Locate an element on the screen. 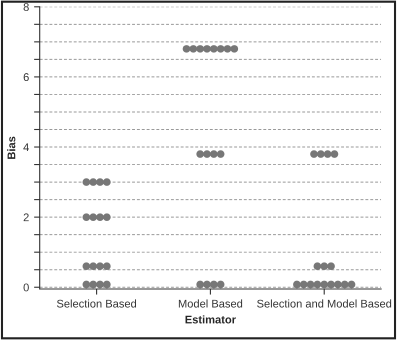 Image resolution: width=397 pixels, height=340 pixels. x-tick-label: Selection and Model Based is located at coordinates (324, 303).